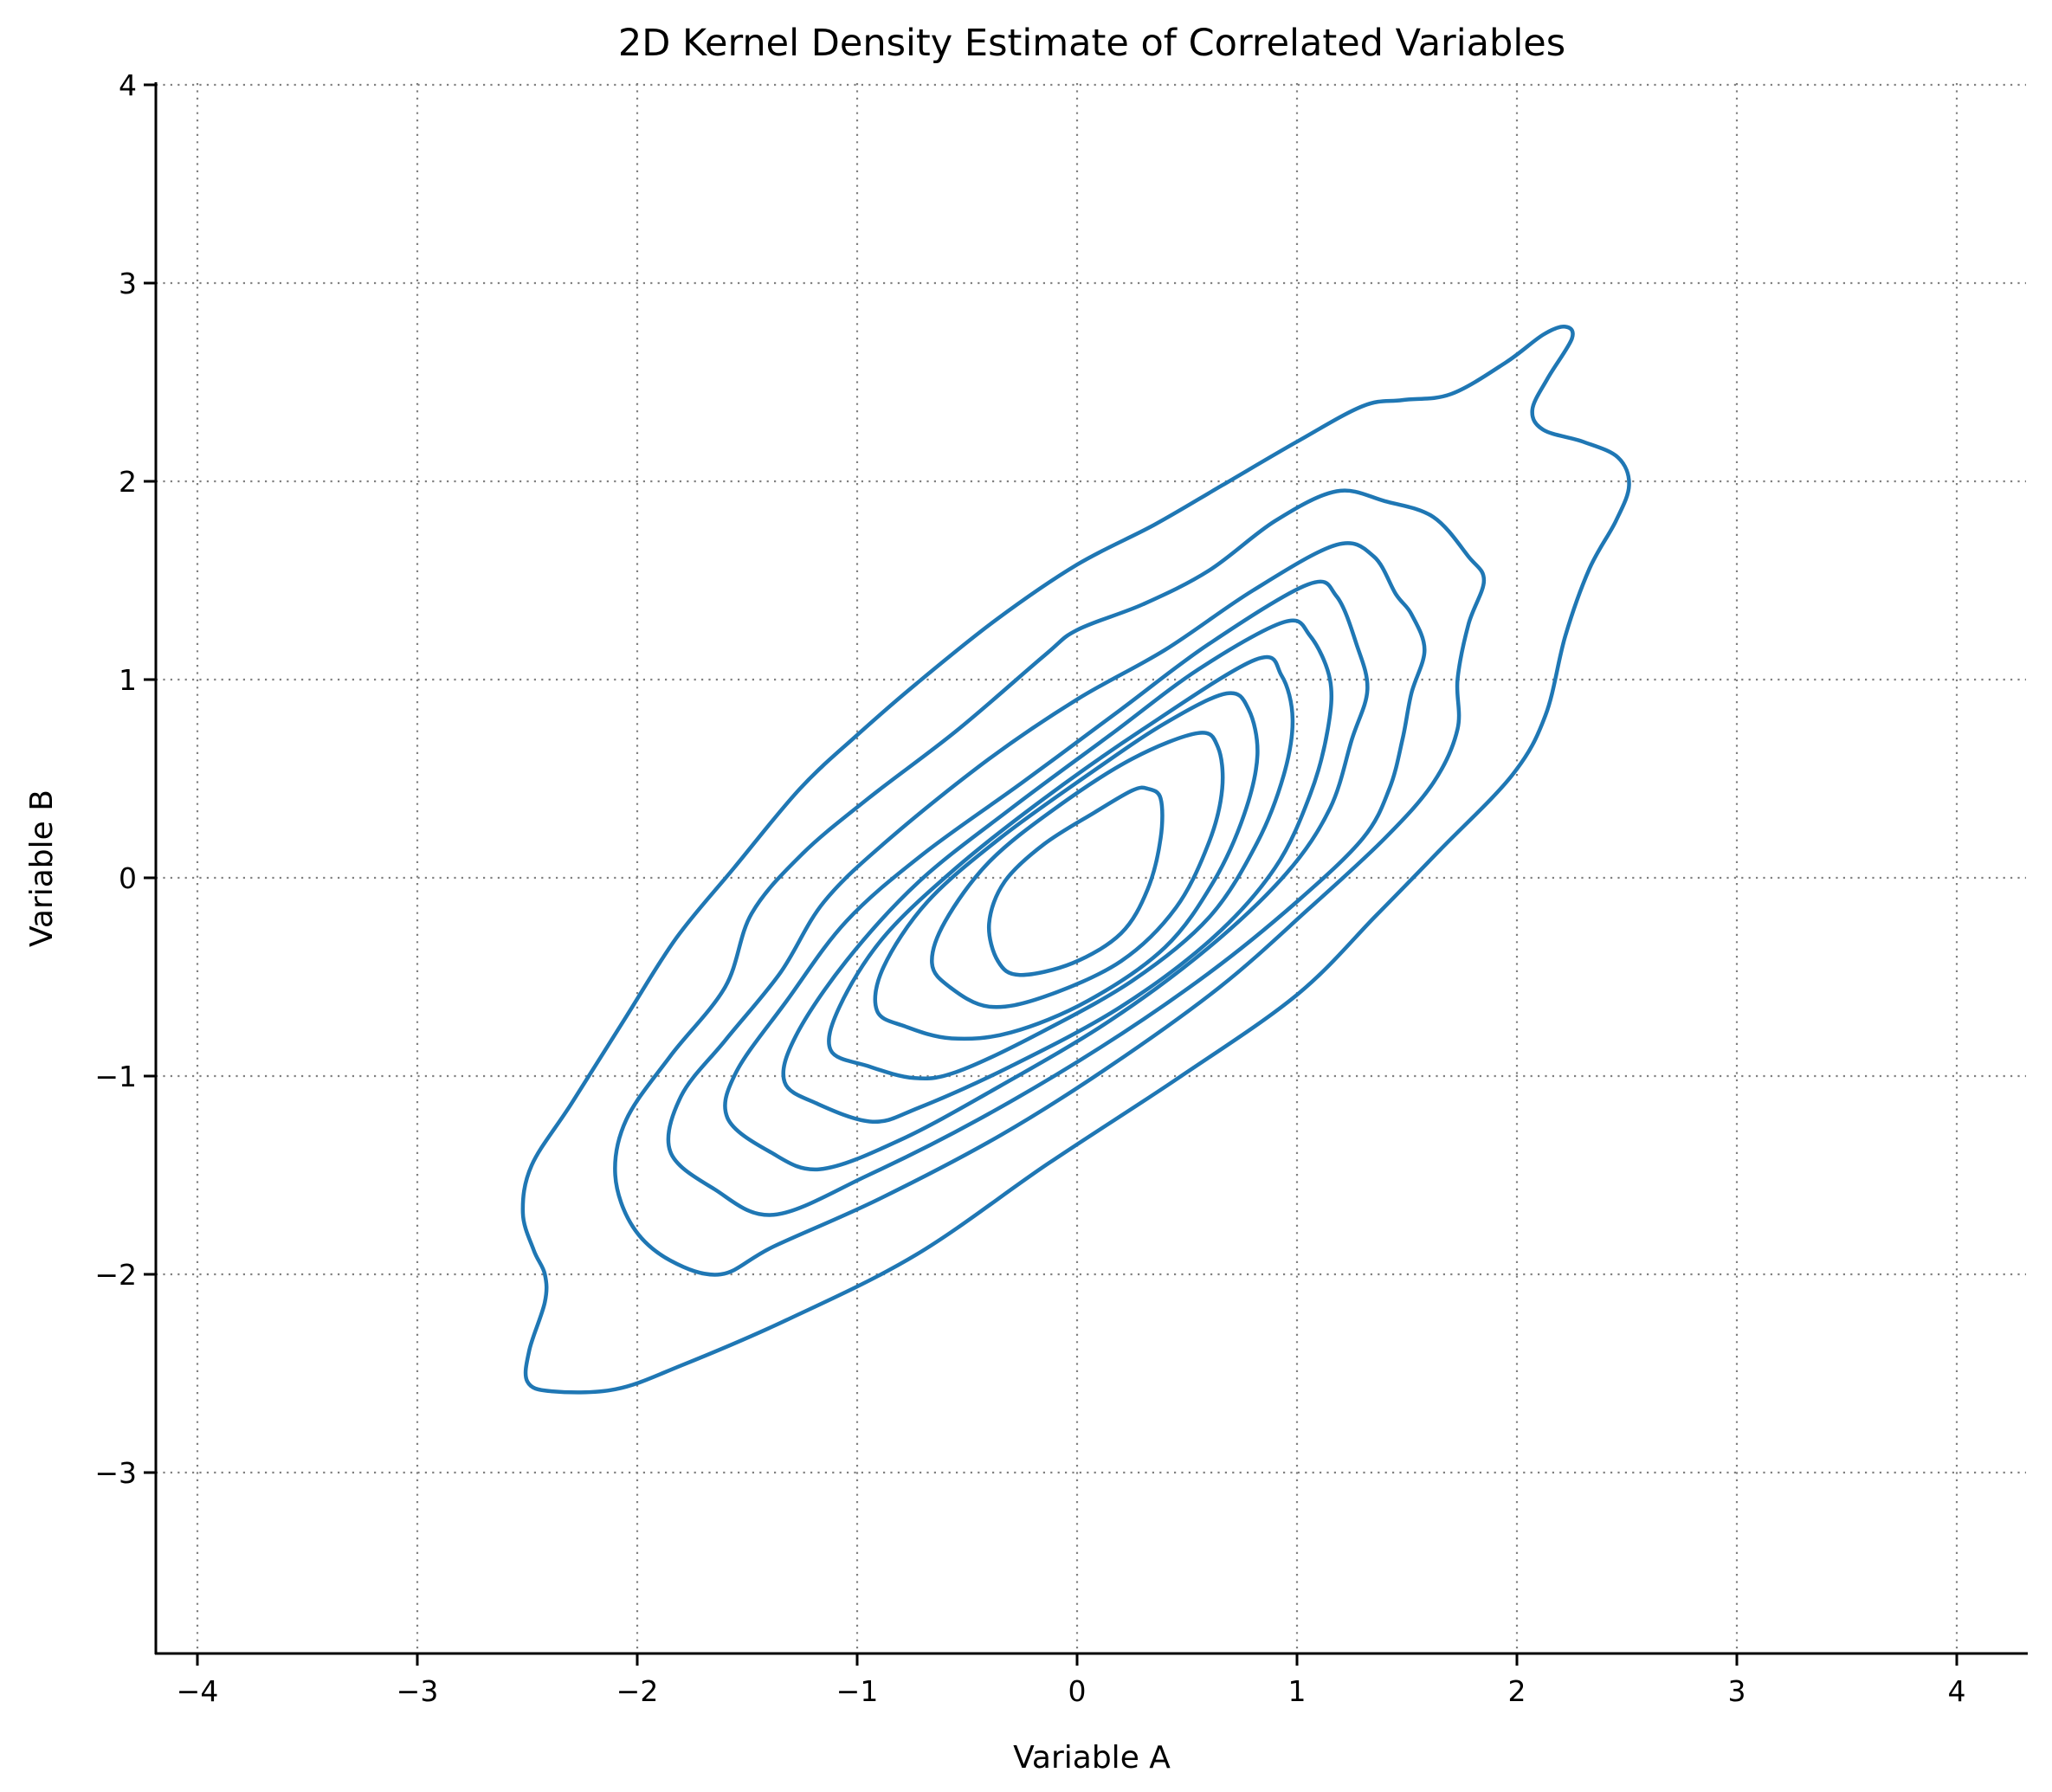 This screenshot has height=1792, width=2052. I want to click on y-tick-label: 2, so click(128, 482).